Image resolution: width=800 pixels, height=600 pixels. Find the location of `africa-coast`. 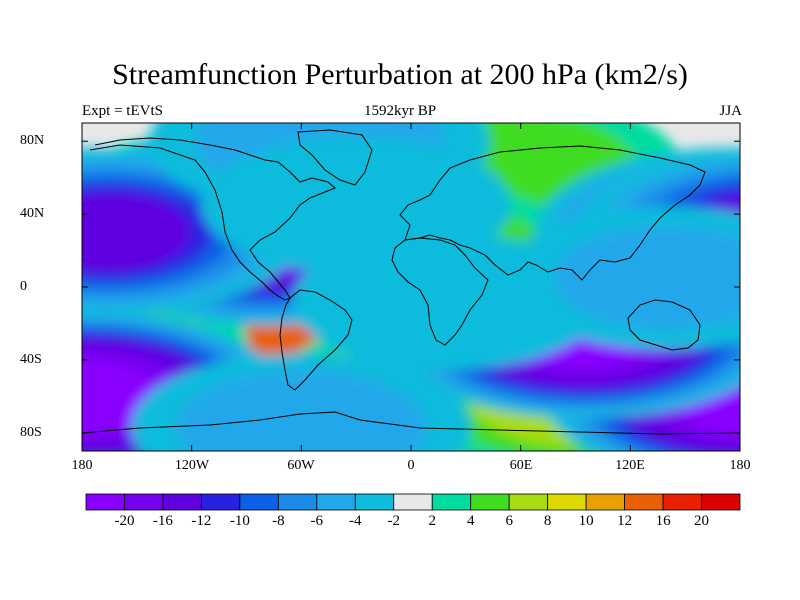

africa-coast is located at coordinates (440, 291).